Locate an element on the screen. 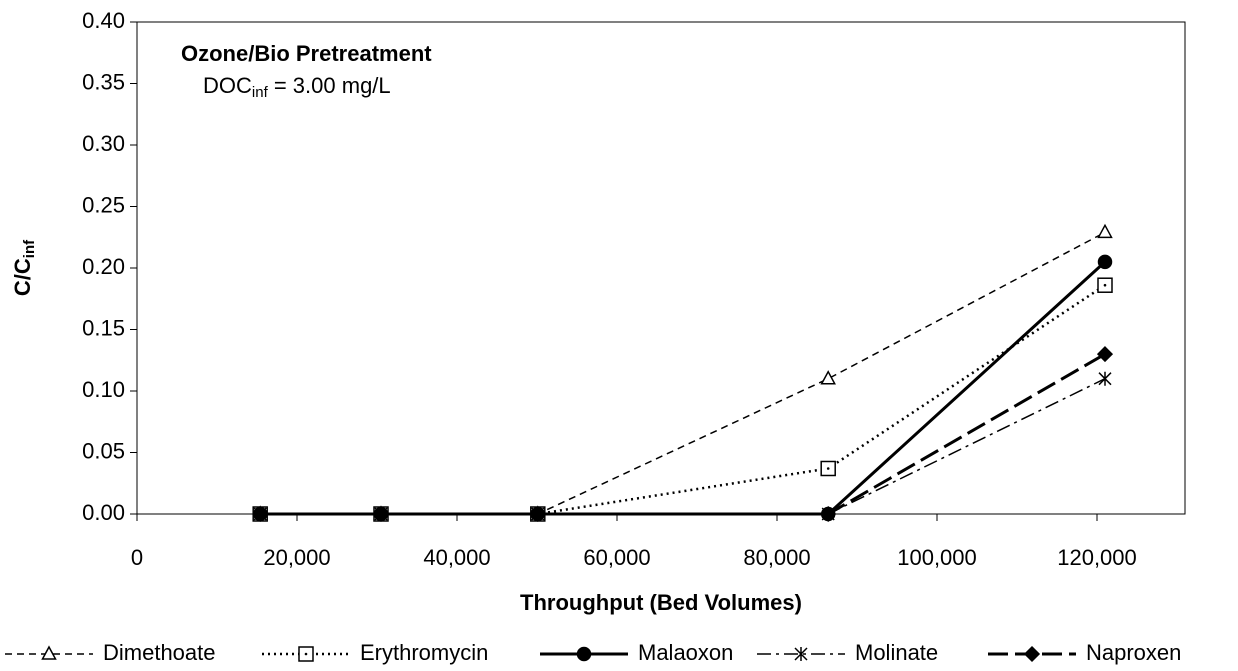 This screenshot has height=671, width=1238. y-tick-label: 0.40 is located at coordinates (103, 20).